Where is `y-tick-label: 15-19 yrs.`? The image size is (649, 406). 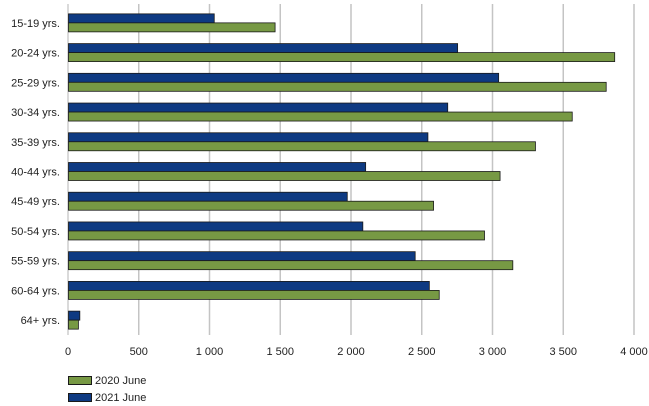 y-tick-label: 15-19 yrs. is located at coordinates (35, 24).